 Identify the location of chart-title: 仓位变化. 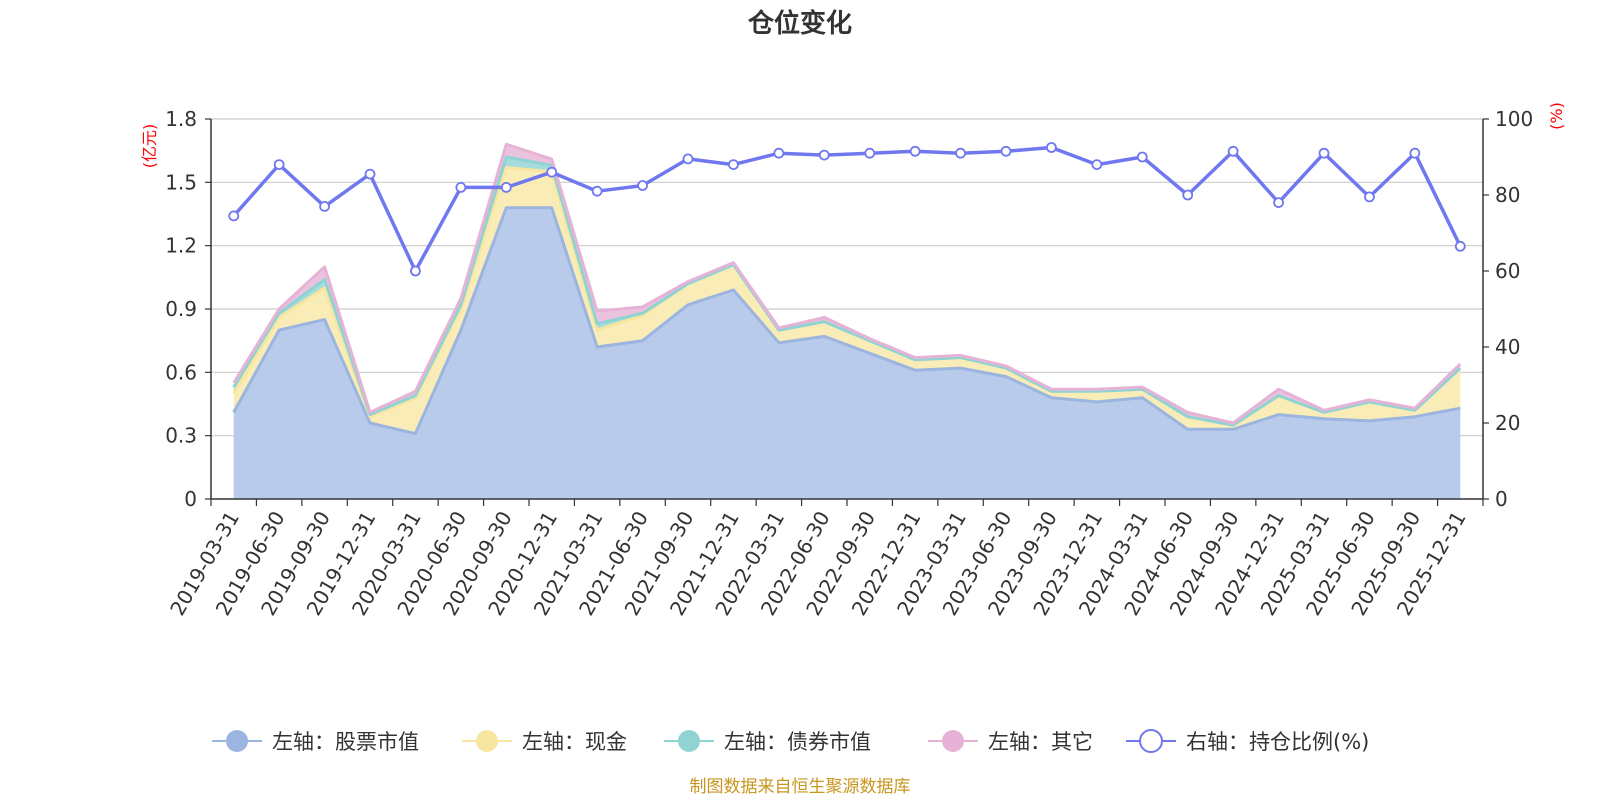
(799, 23).